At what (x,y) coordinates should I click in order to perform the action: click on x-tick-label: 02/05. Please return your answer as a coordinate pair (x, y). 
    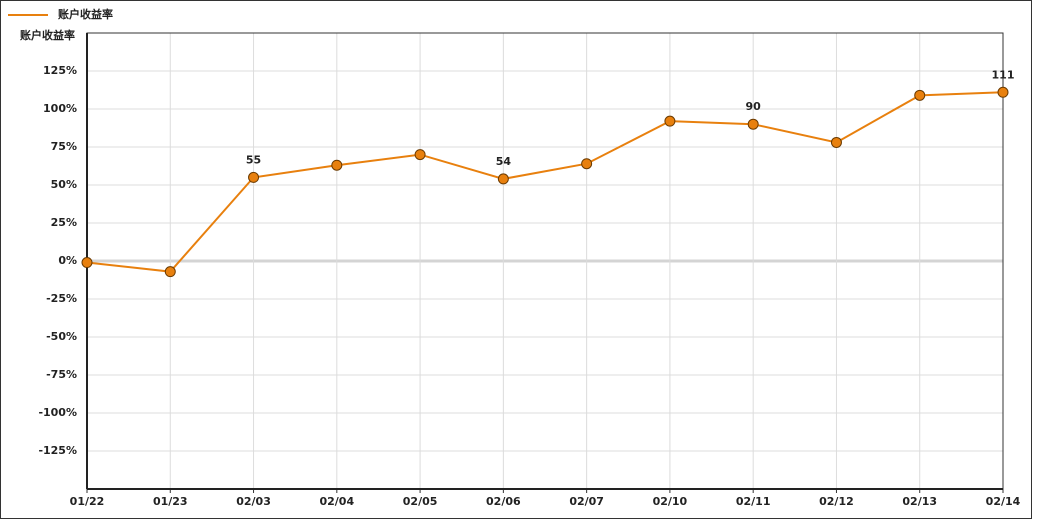
    Looking at the image, I should click on (420, 501).